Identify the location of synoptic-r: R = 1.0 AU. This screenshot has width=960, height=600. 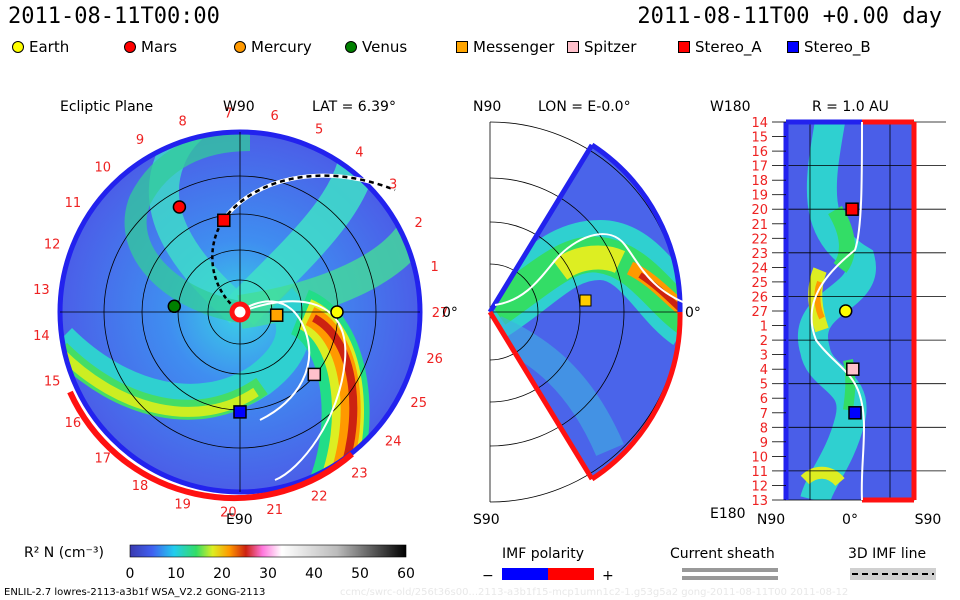
(850, 107).